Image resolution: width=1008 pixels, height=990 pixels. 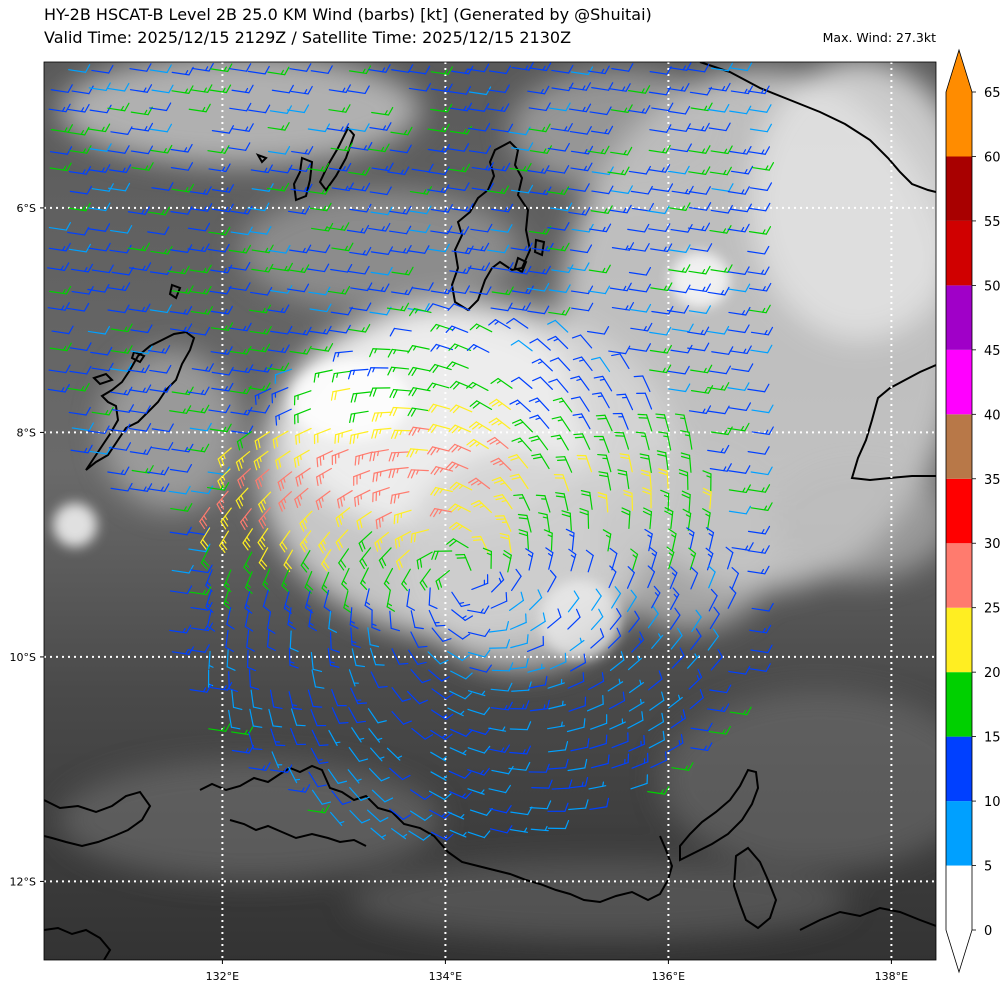 What do you see at coordinates (992, 415) in the screenshot?
I see `colorbar-tick-label: 40` at bounding box center [992, 415].